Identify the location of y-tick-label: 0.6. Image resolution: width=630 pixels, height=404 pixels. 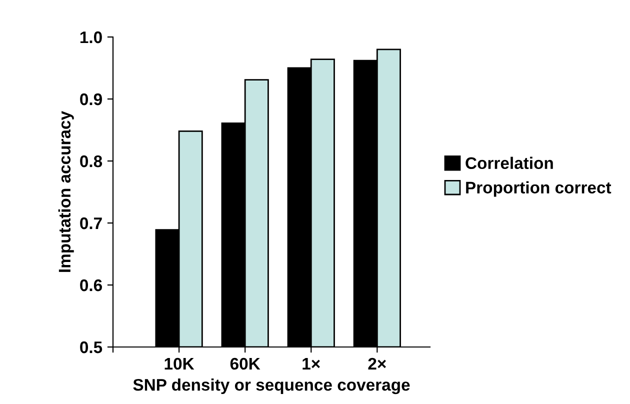
(91, 285).